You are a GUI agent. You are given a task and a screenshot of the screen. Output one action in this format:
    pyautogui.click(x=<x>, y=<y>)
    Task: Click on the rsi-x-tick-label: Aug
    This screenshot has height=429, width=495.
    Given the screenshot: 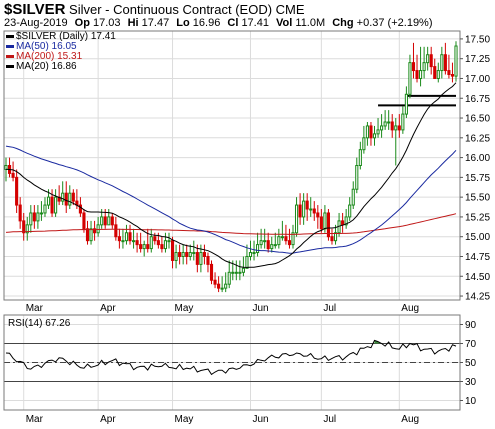 What is the action you would take?
    pyautogui.click(x=410, y=419)
    